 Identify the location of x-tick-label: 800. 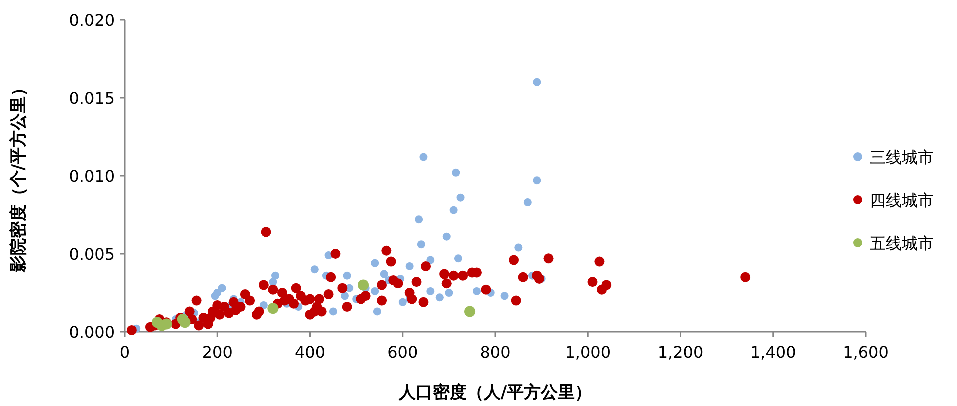
(495, 352).